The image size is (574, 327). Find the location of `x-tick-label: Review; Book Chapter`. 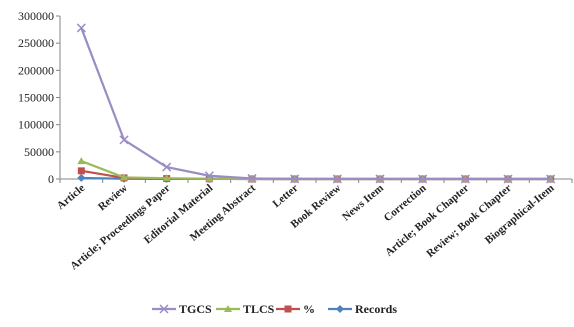

x-tick-label: Review; Book Chapter is located at coordinates (469, 221).